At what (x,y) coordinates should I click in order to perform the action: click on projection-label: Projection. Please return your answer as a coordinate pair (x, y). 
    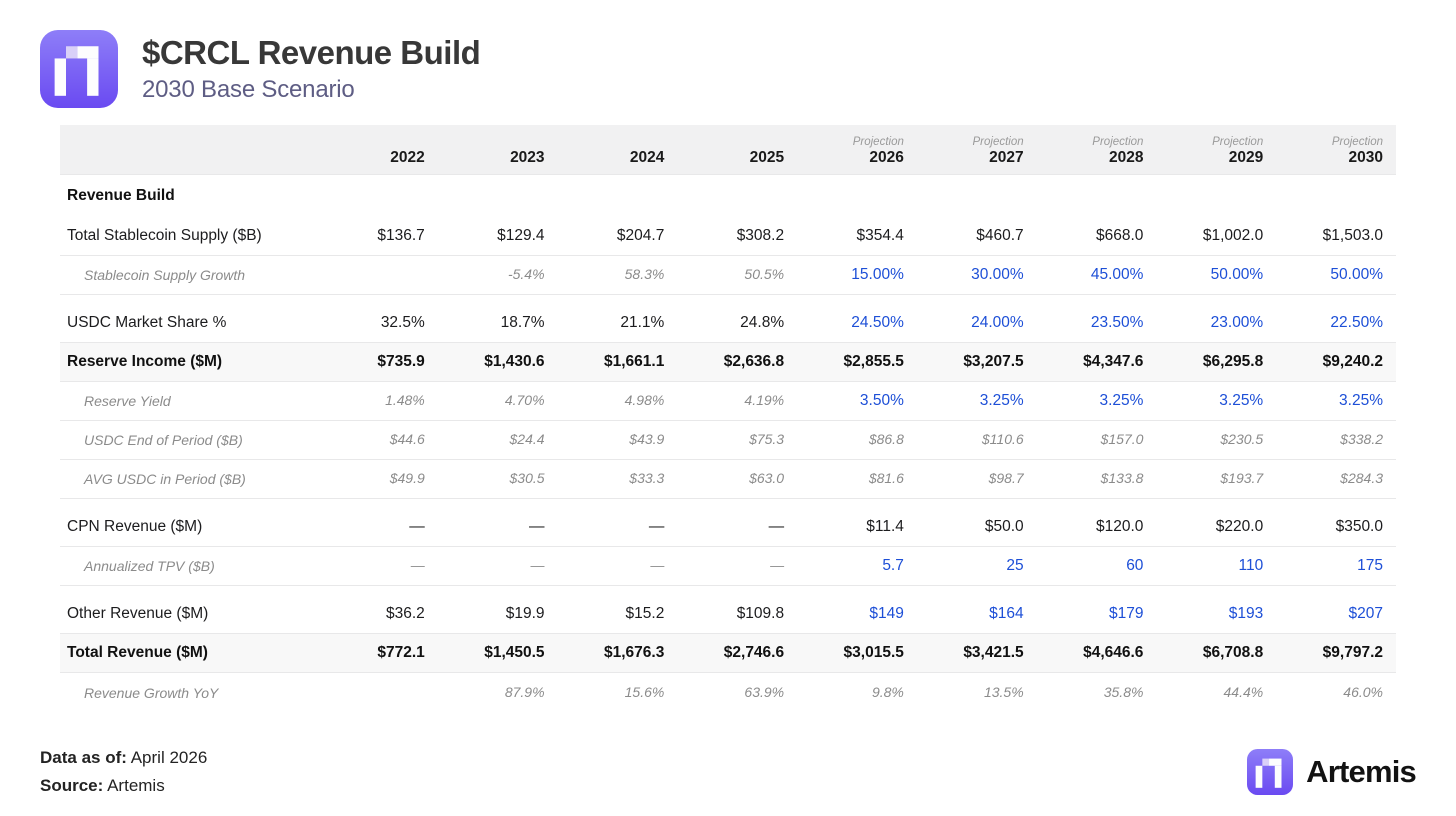
    Looking at the image, I should click on (1357, 142).